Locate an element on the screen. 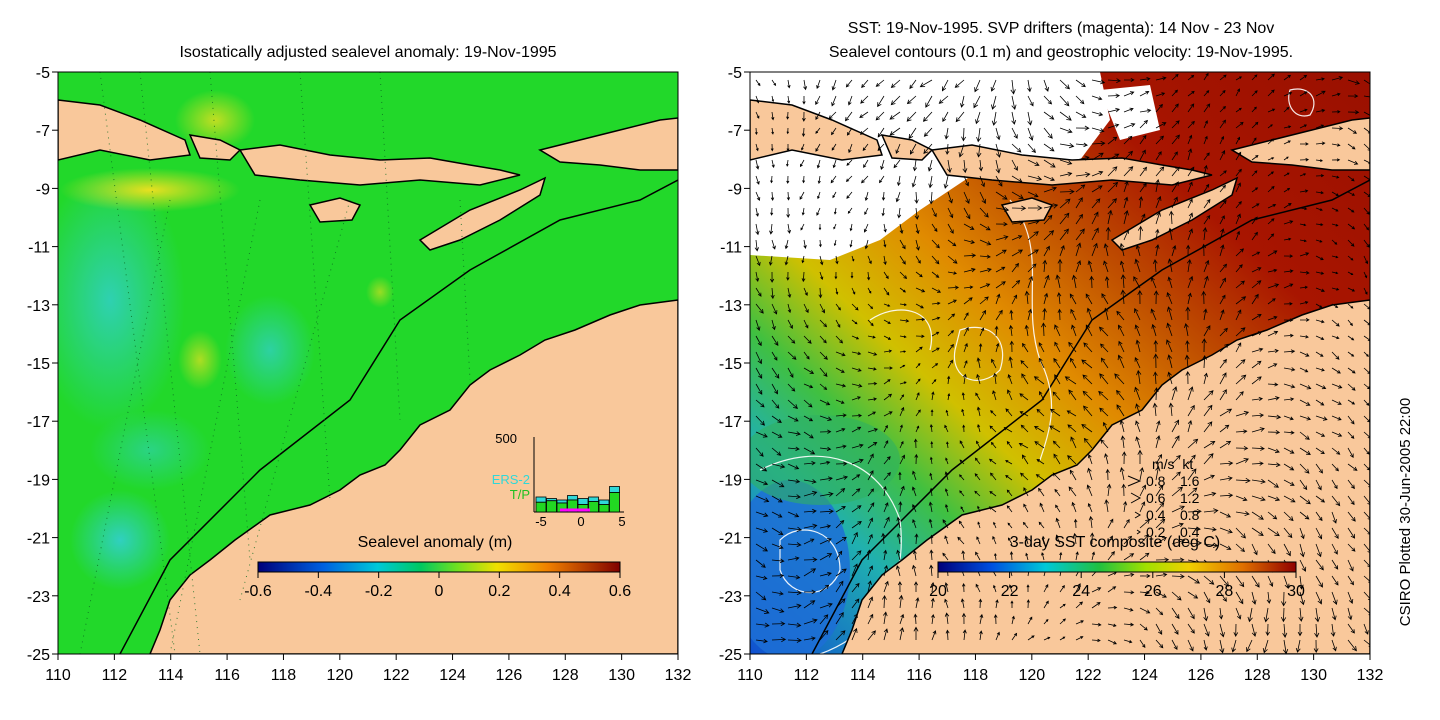  left-yellow-anomaly is located at coordinates (200, 360).